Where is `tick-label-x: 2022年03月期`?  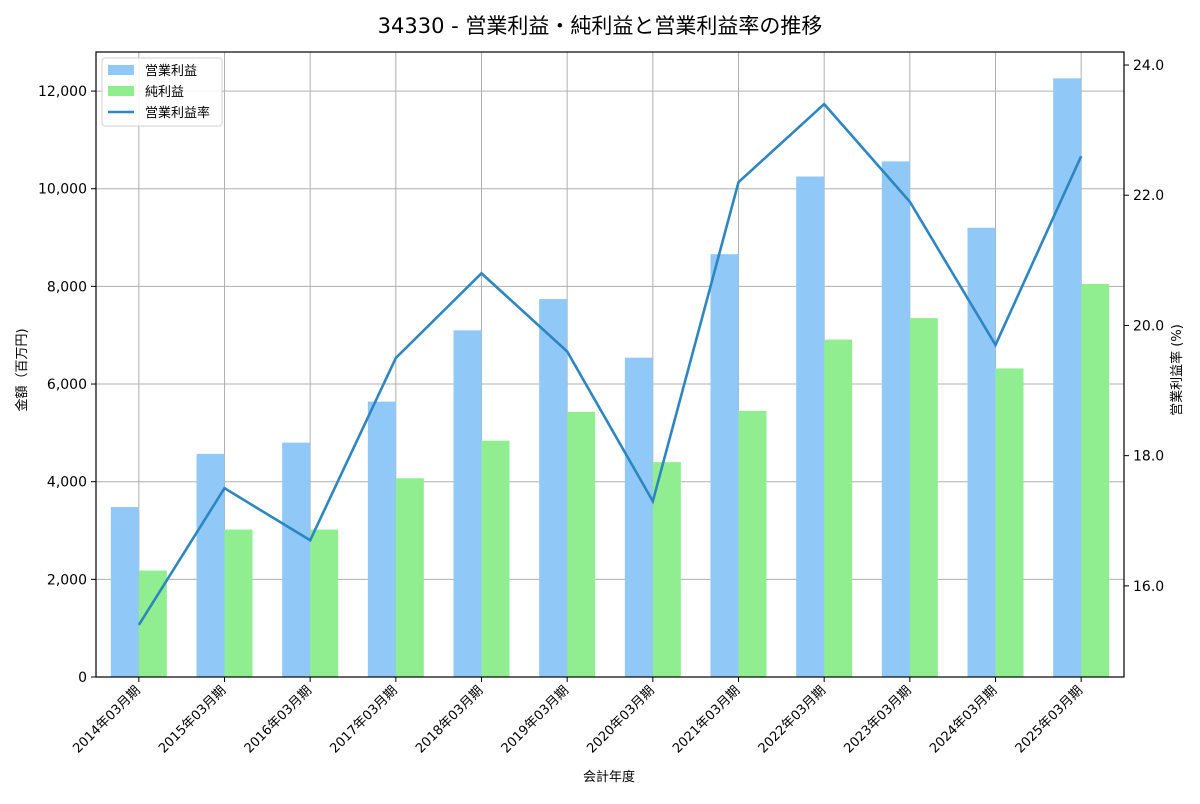 tick-label-x: 2022年03月期 is located at coordinates (792, 719).